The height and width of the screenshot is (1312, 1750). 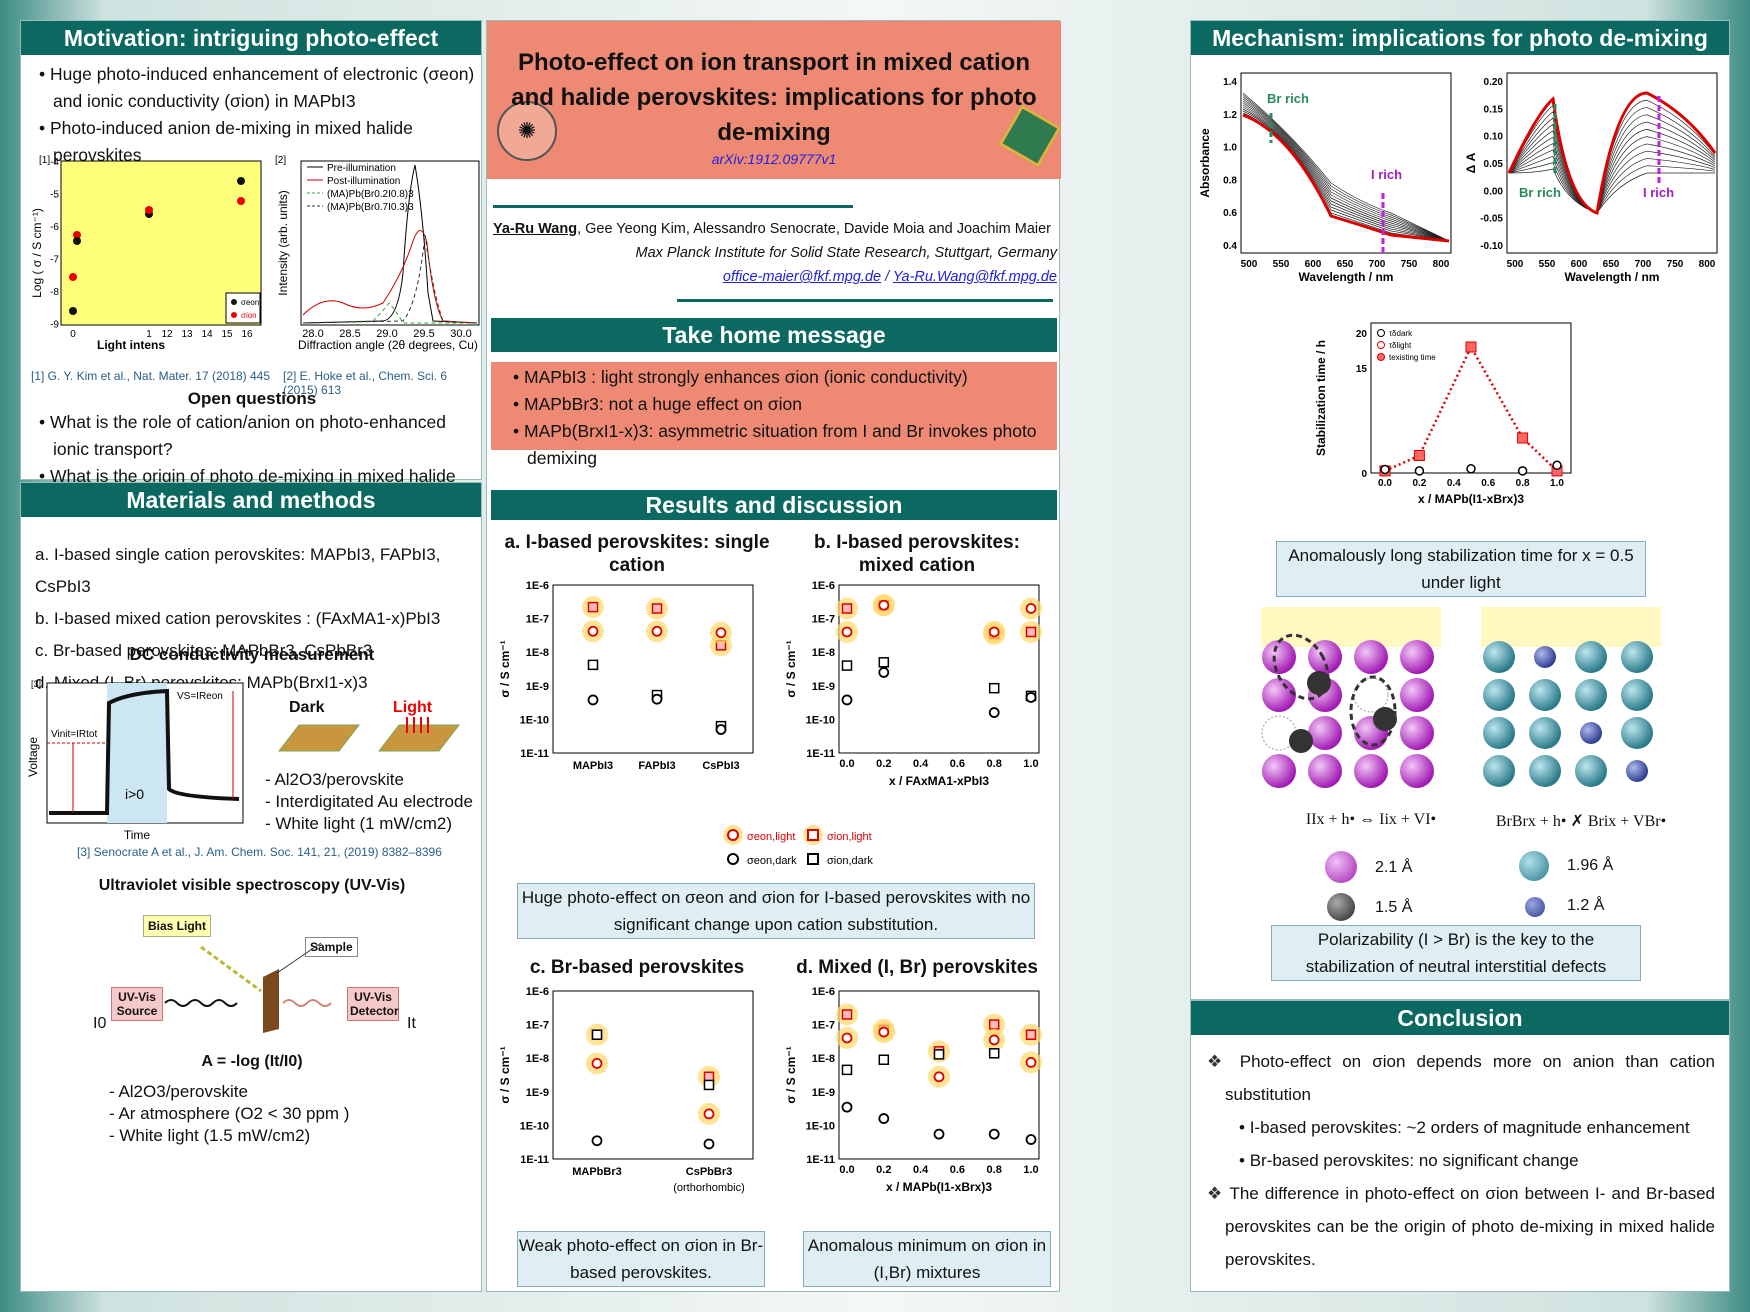 I want to click on fig1-ytick: -7, so click(x=54, y=260).